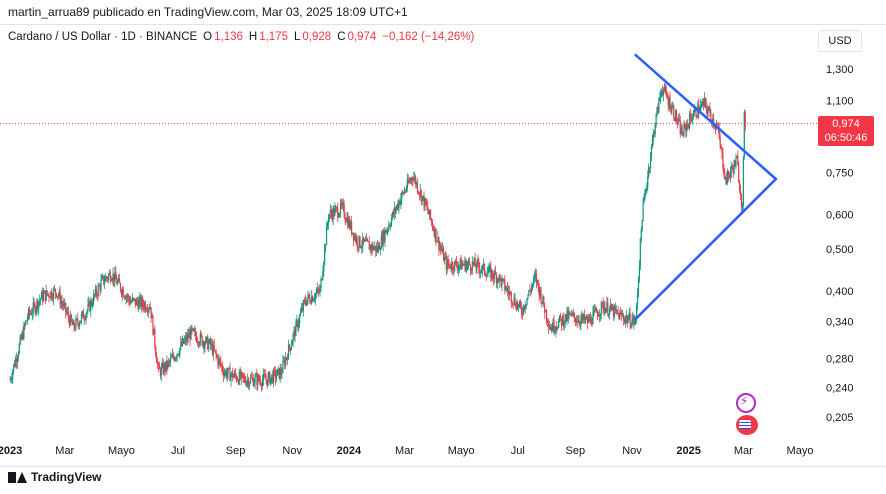 The width and height of the screenshot is (886, 494). I want to click on open-label: O, so click(208, 37).